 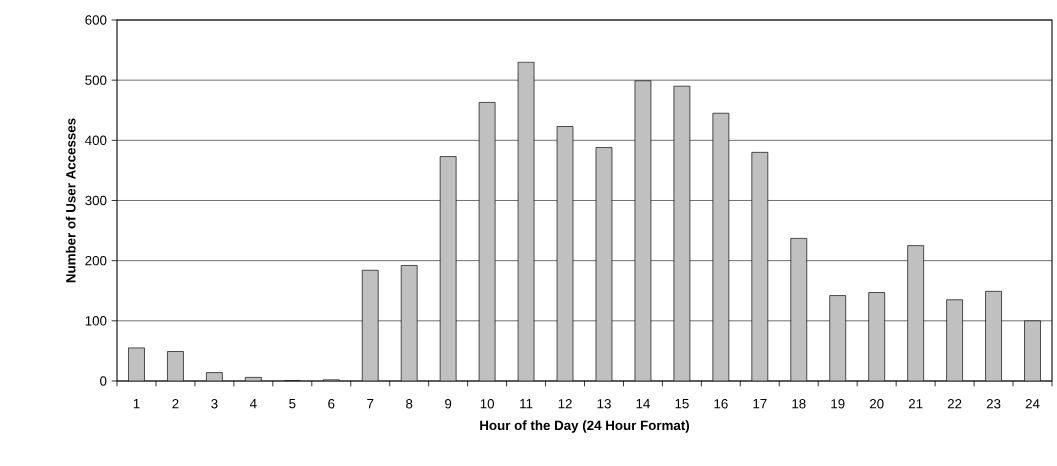 What do you see at coordinates (915, 404) in the screenshot?
I see `x-tick-label: 21` at bounding box center [915, 404].